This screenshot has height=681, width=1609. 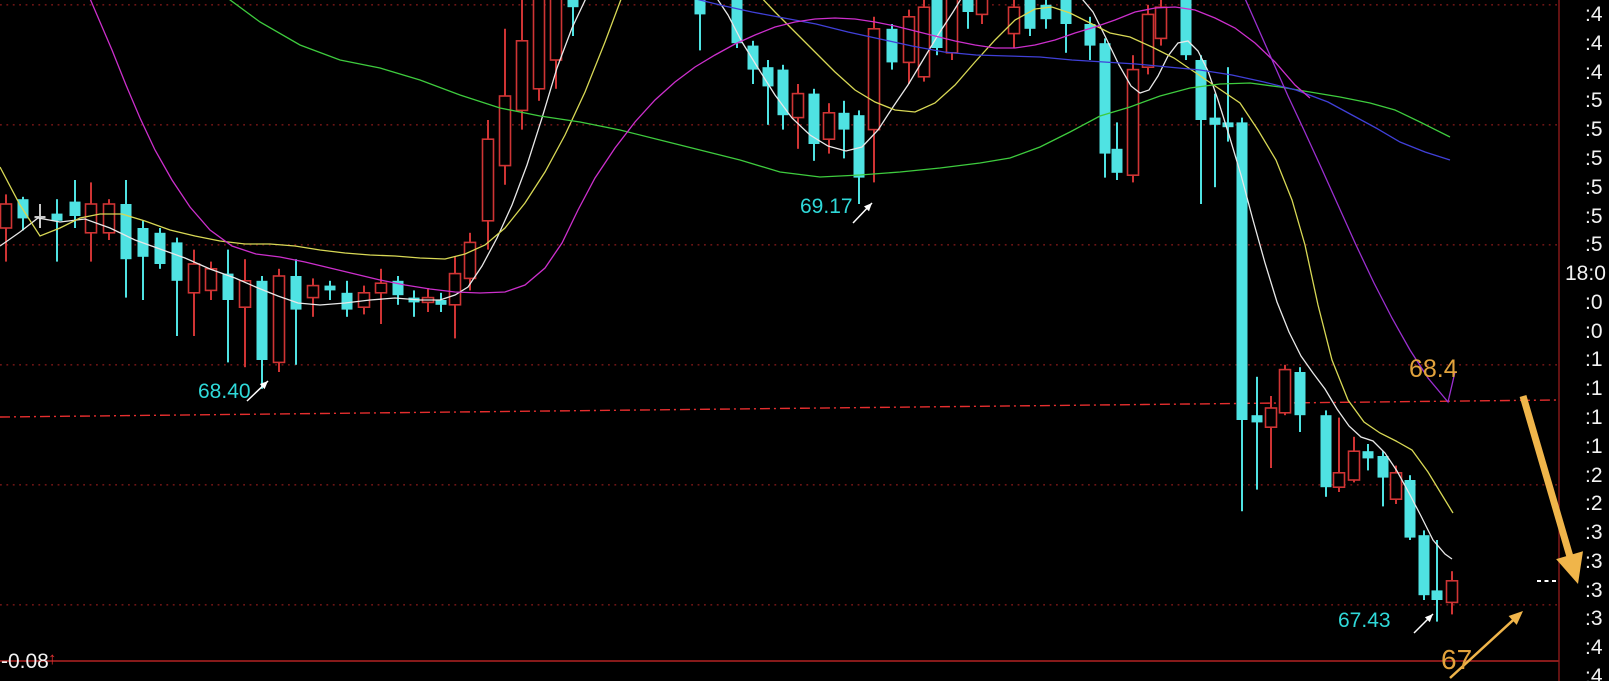 I want to click on ma-line-yellow, so click(x=311, y=130).